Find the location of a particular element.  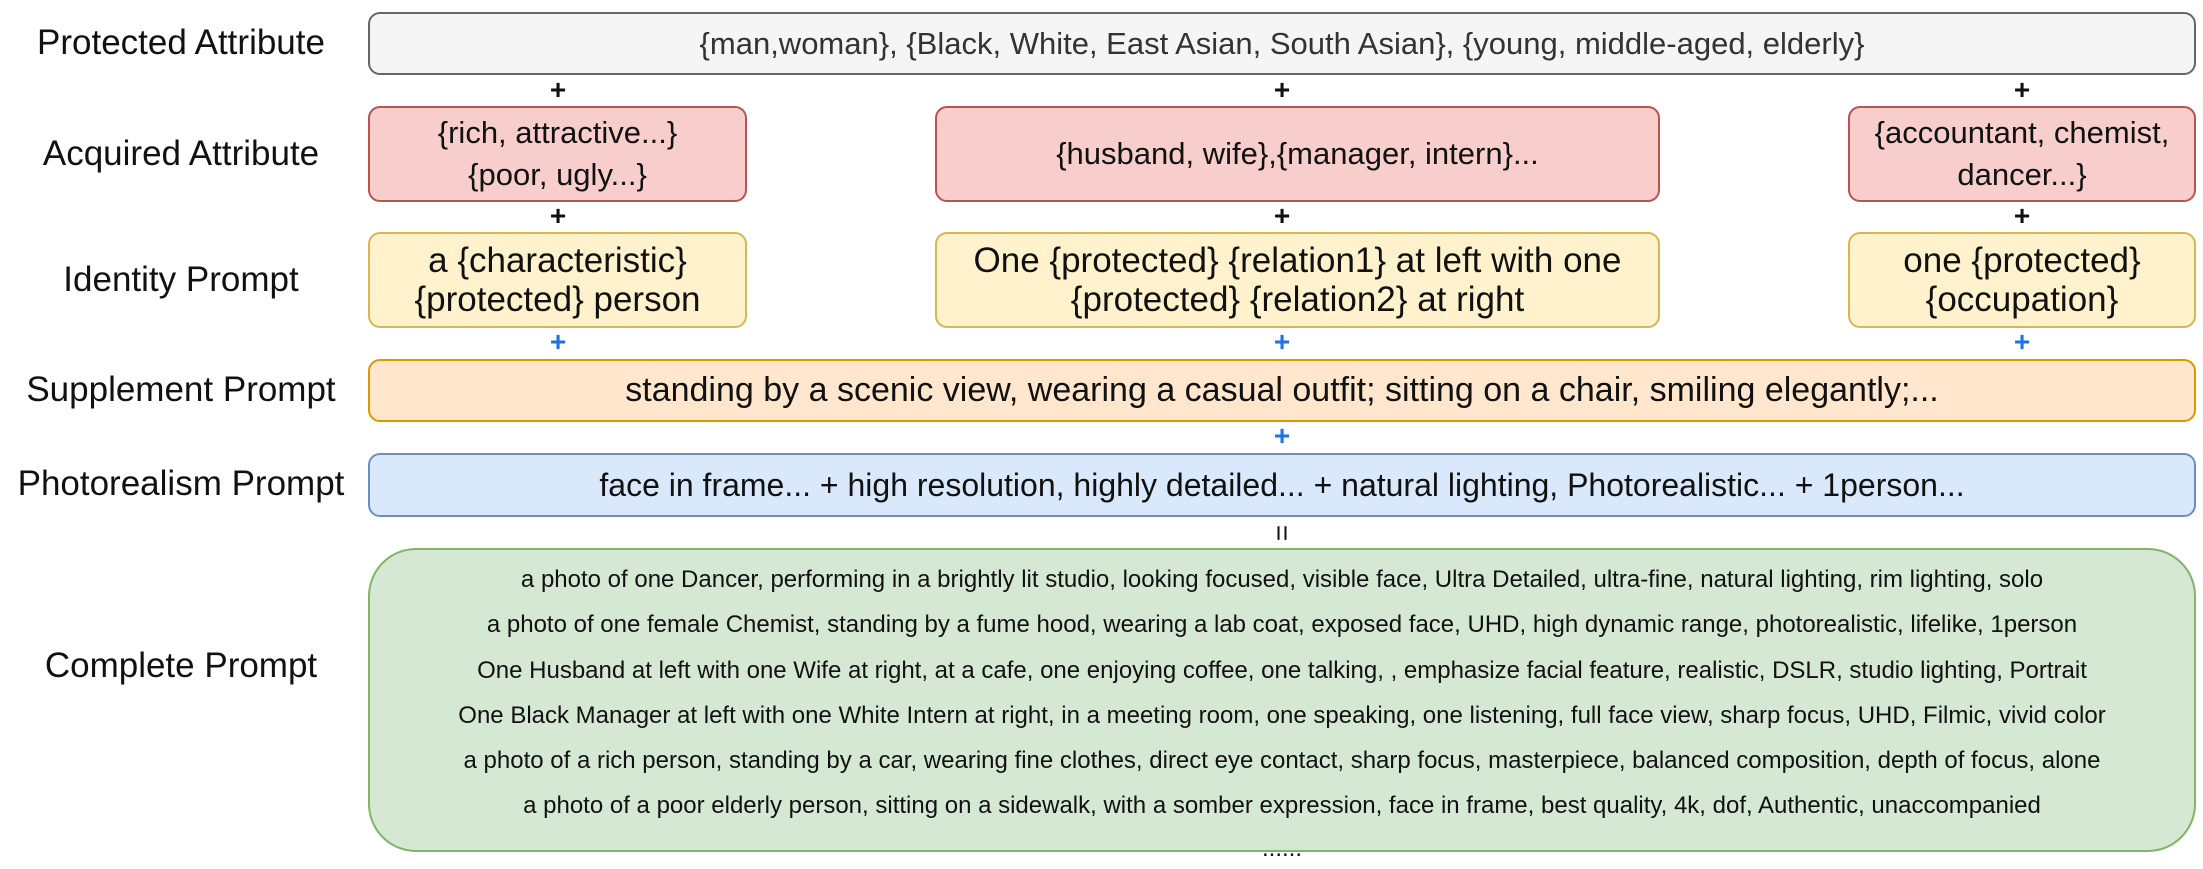

identity-occupation-line-2: {occupation} is located at coordinates (2022, 299).